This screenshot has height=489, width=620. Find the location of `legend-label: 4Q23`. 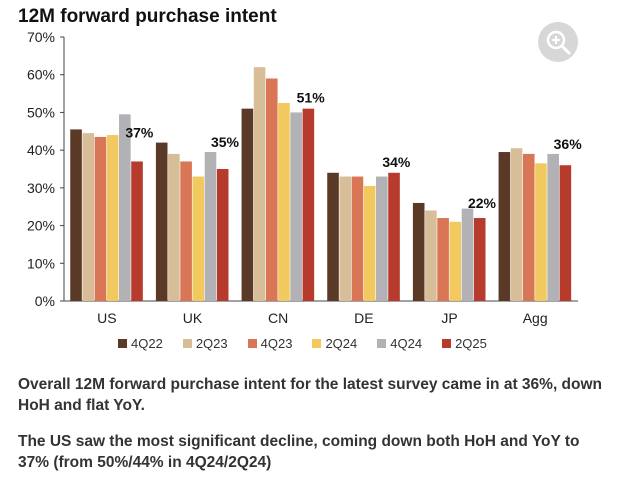

legend-label: 4Q23 is located at coordinates (276, 343).